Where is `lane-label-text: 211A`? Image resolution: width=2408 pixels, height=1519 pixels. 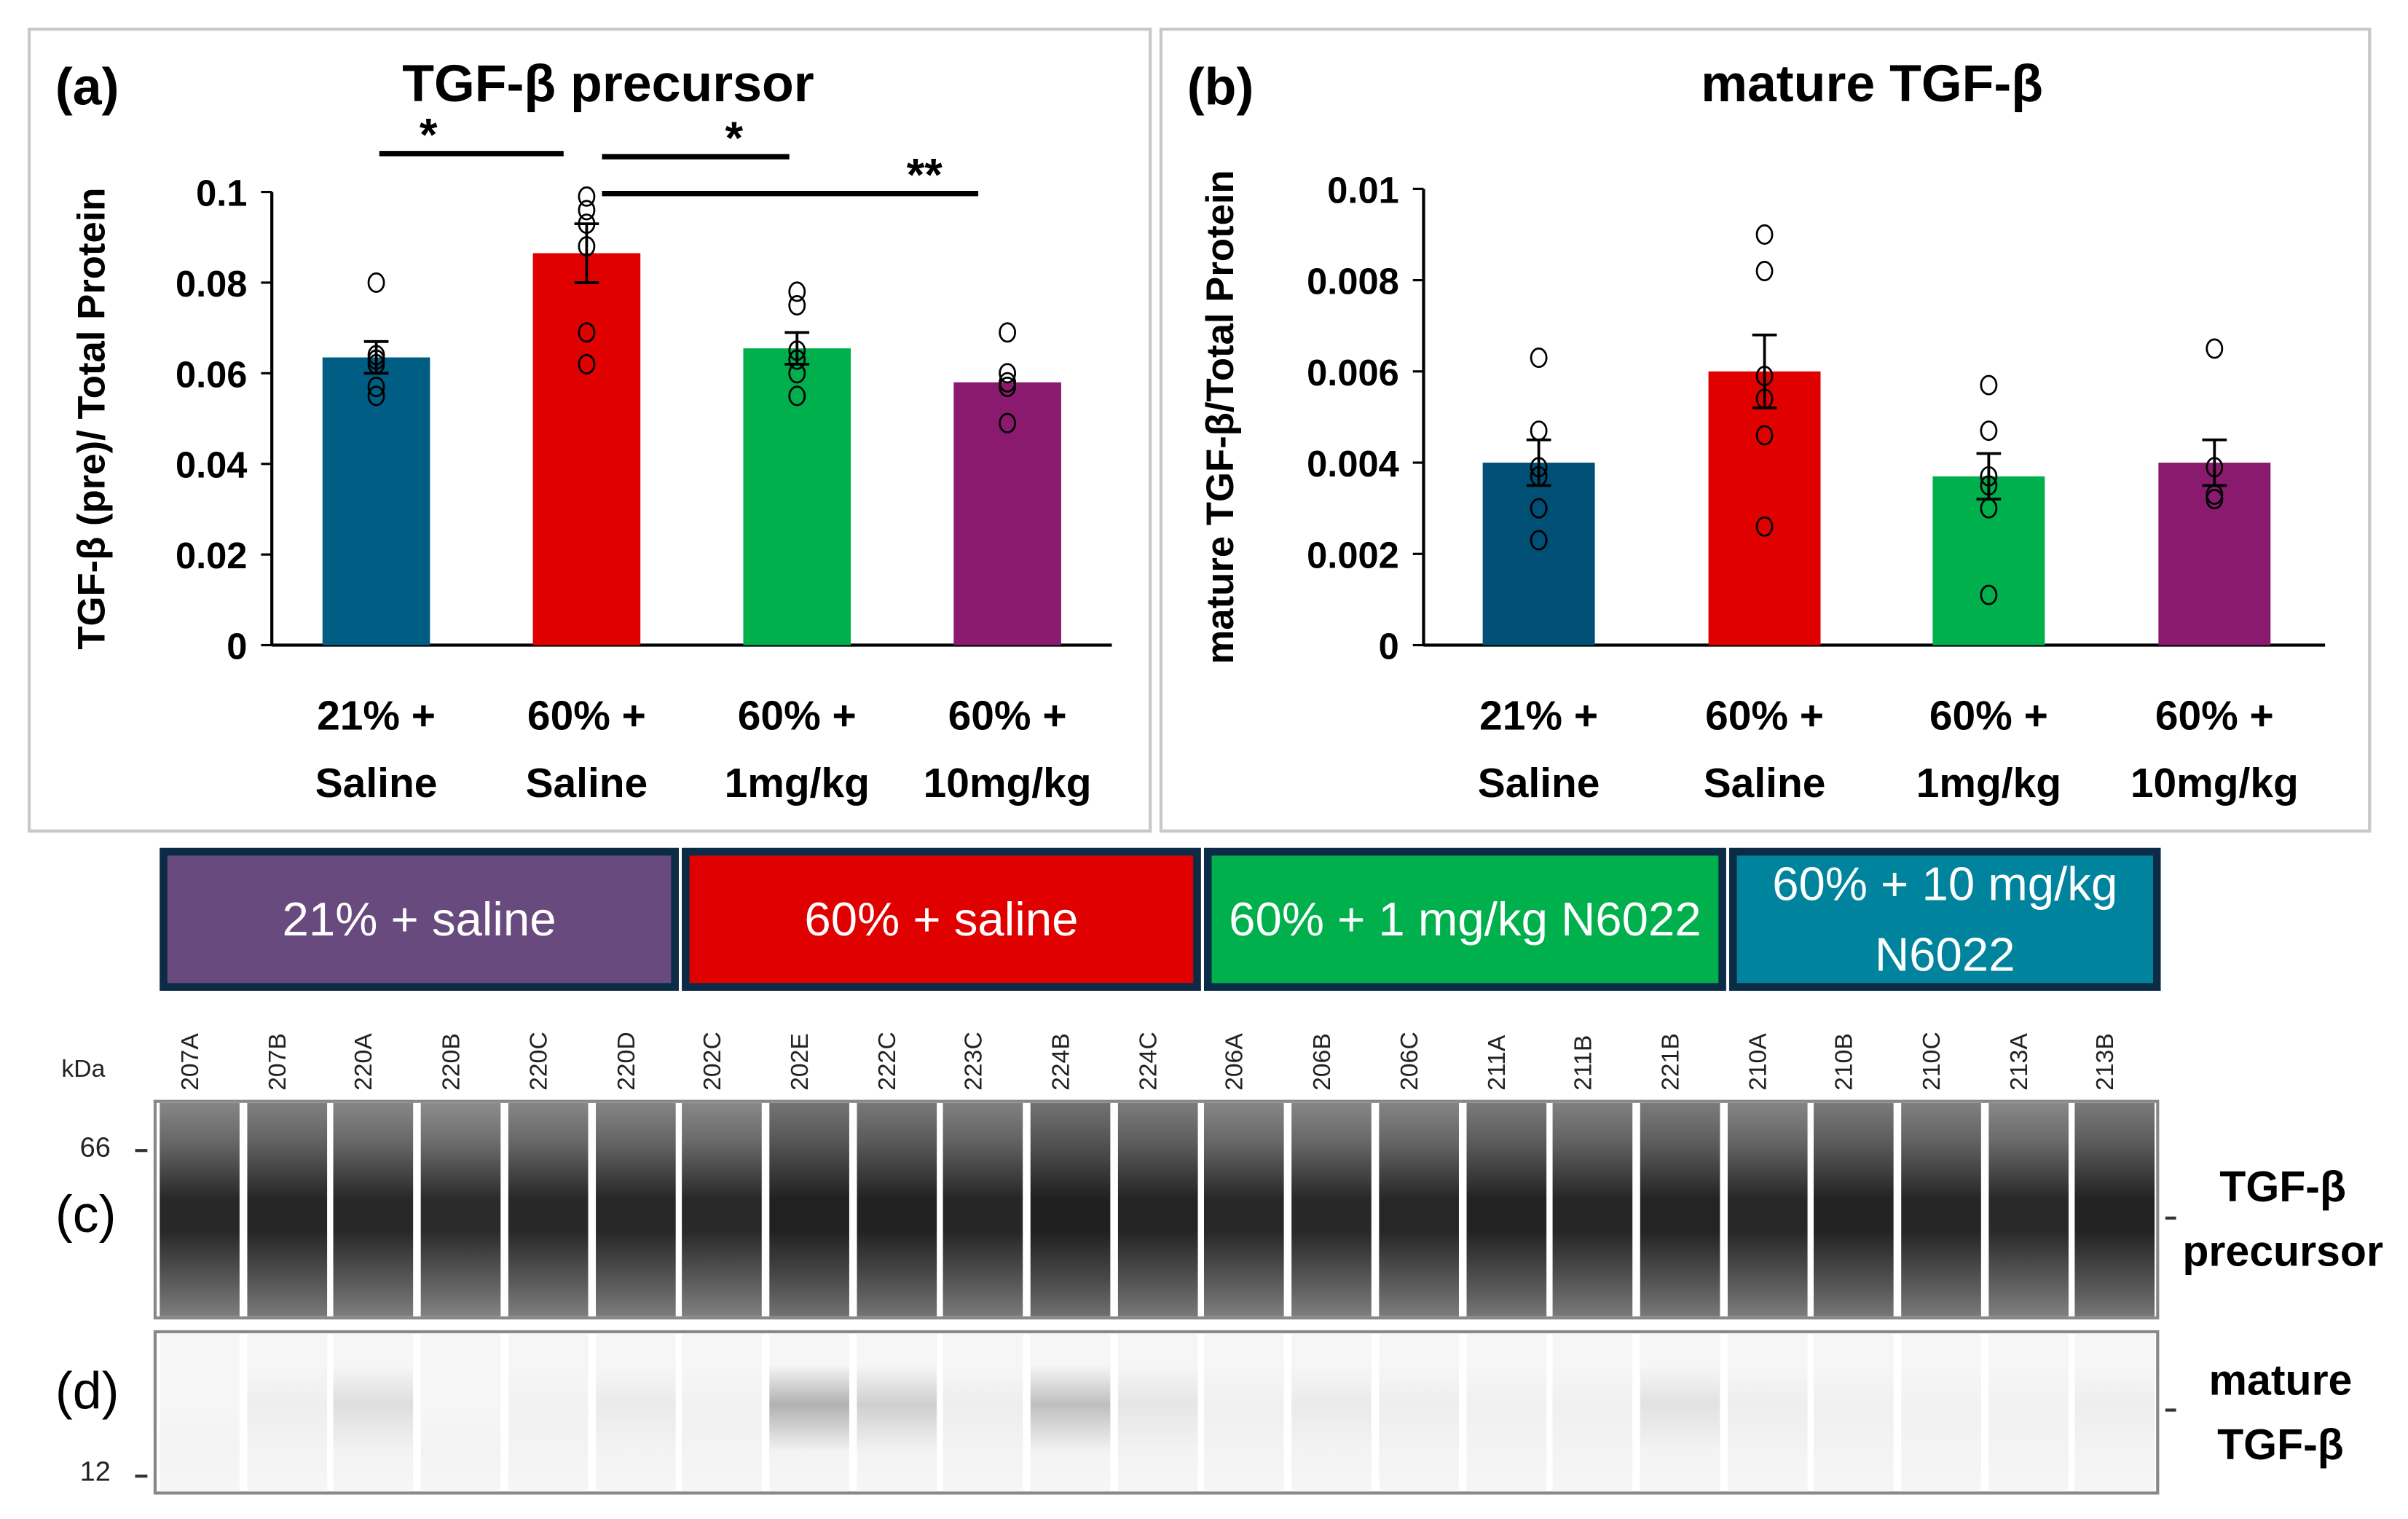
lane-label-text: 211A is located at coordinates (1497, 1063).